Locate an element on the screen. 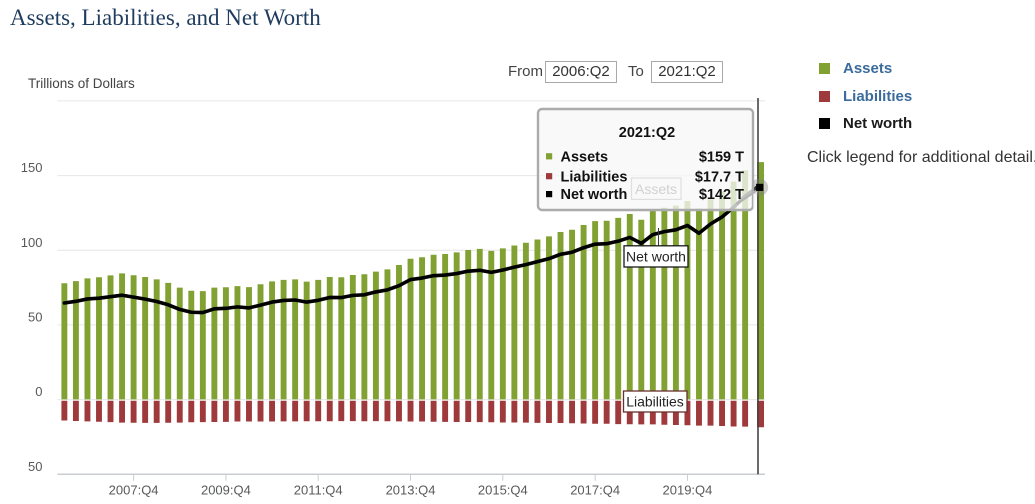  svg-text: 2015:Q4 is located at coordinates (503, 489).